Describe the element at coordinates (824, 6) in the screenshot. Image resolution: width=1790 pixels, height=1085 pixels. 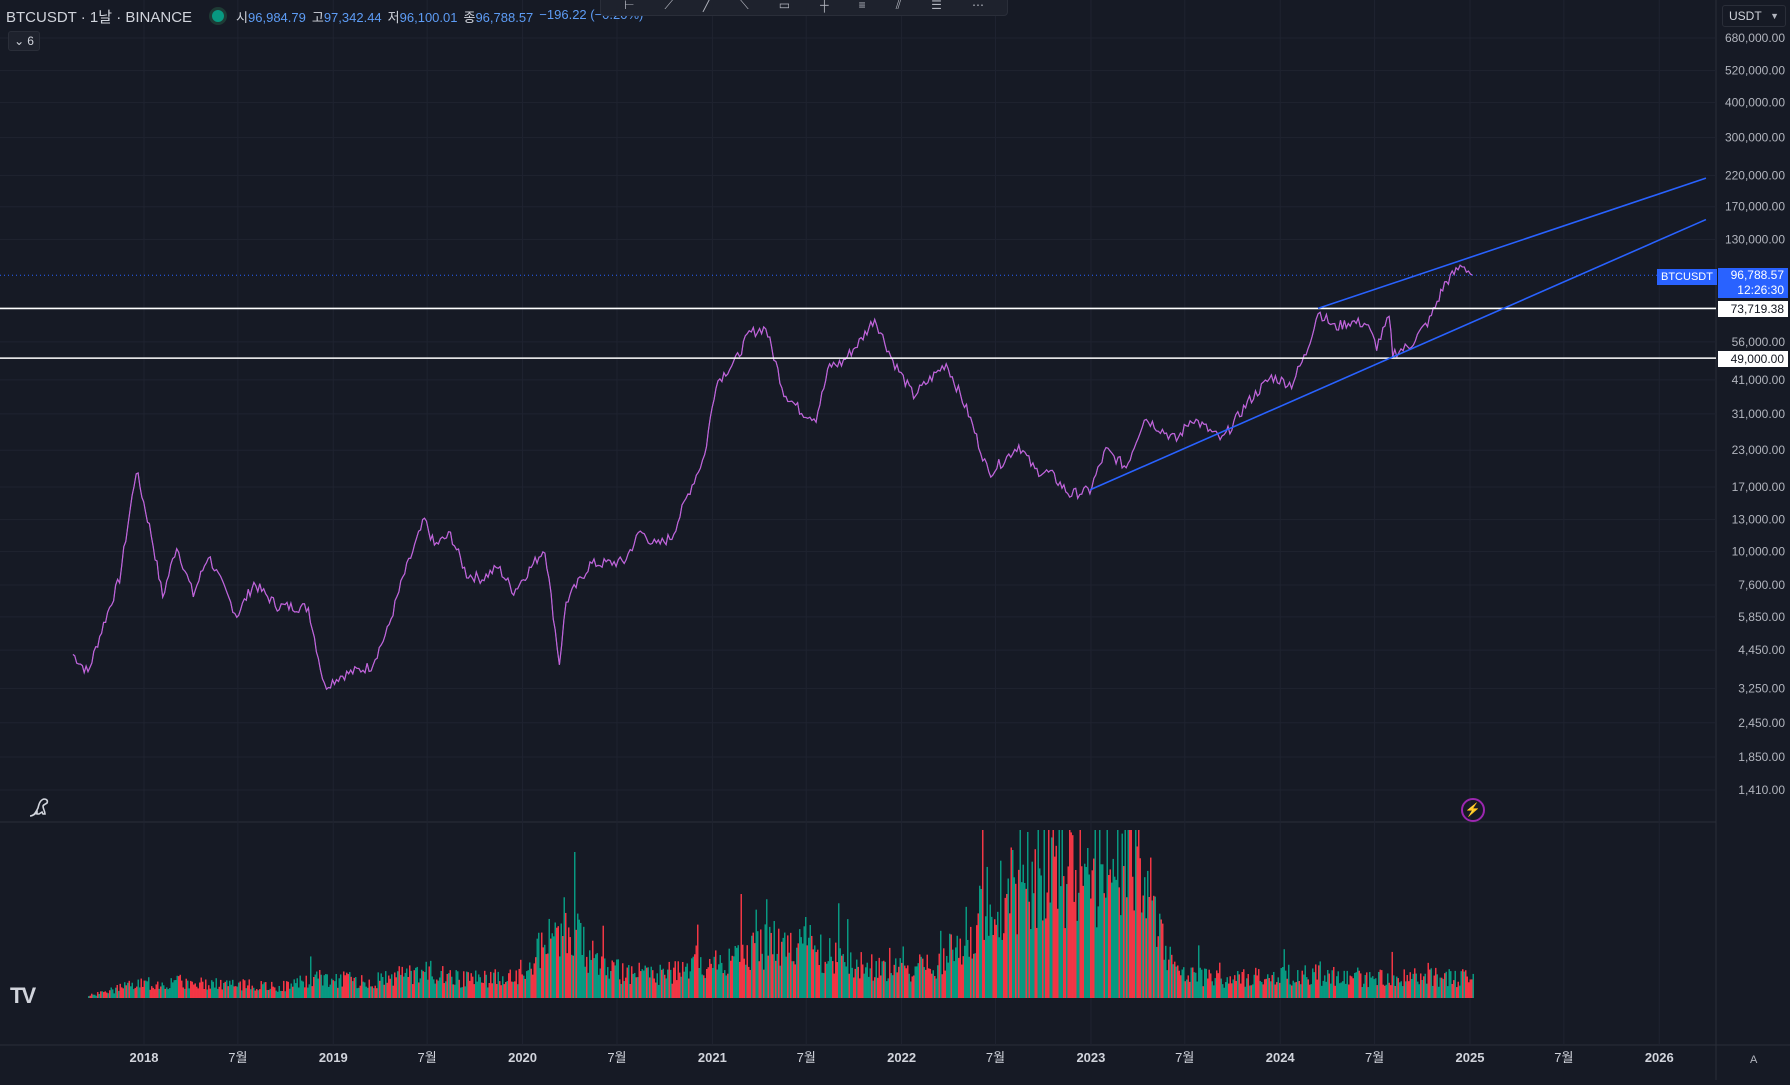
I see `cross-line-icon: ┼` at that location.